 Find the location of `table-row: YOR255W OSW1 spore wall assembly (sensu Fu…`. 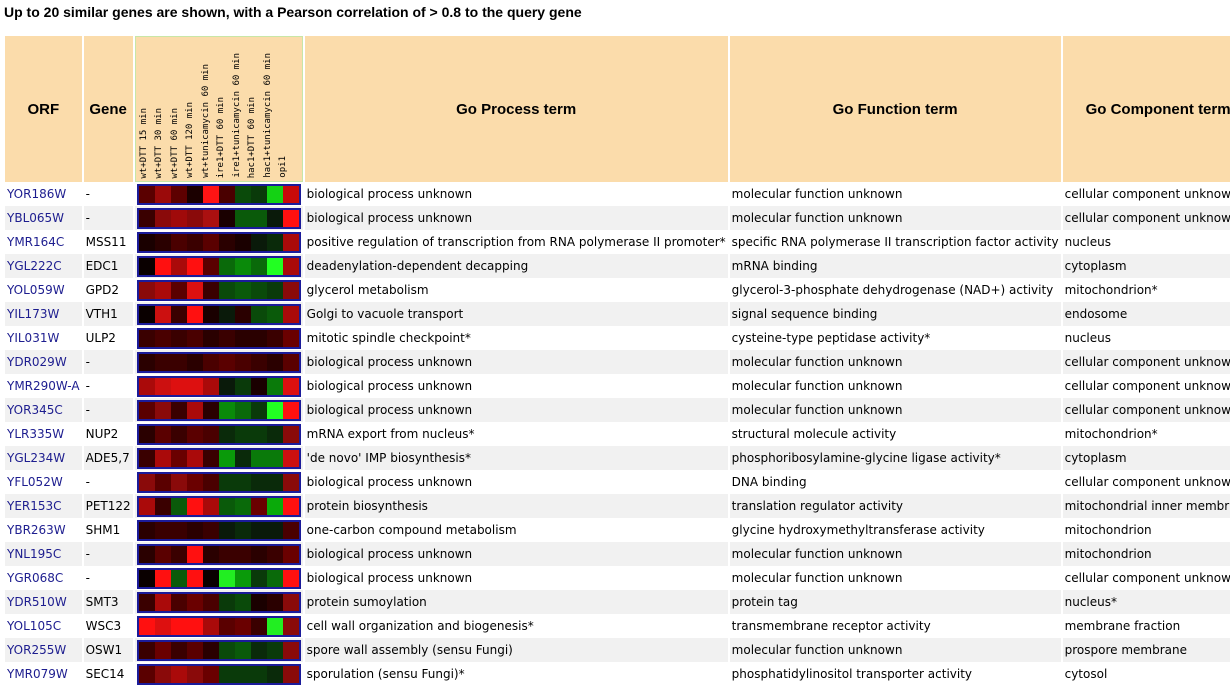

table-row: YOR255W OSW1 spore wall assembly (sensu Fu… is located at coordinates (617, 650).